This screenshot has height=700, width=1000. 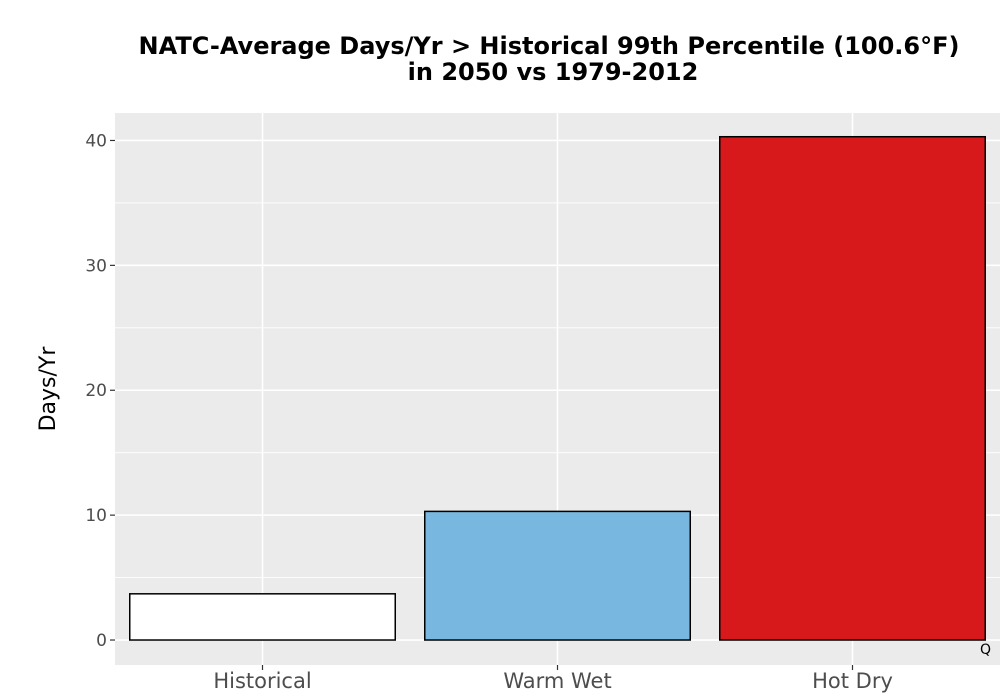 What do you see at coordinates (985, 650) in the screenshot?
I see `corner-mark: Q` at bounding box center [985, 650].